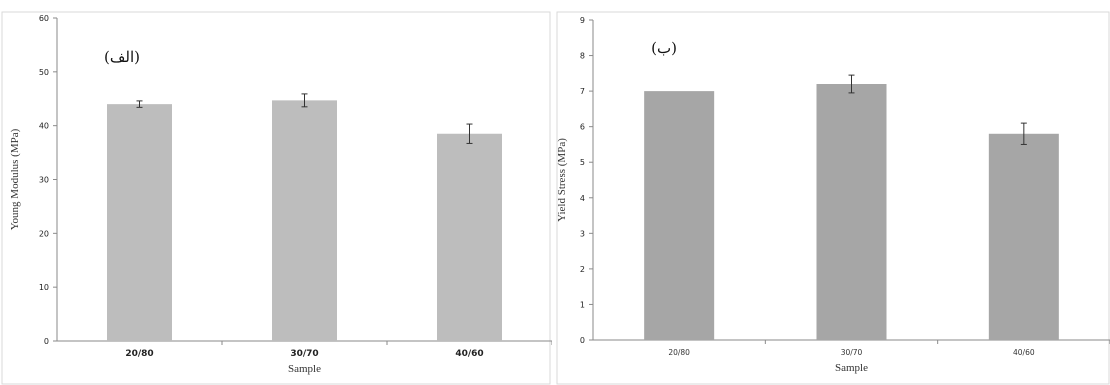 The image size is (1110, 385). I want to click on panel-label-a: (الف), so click(122, 57).